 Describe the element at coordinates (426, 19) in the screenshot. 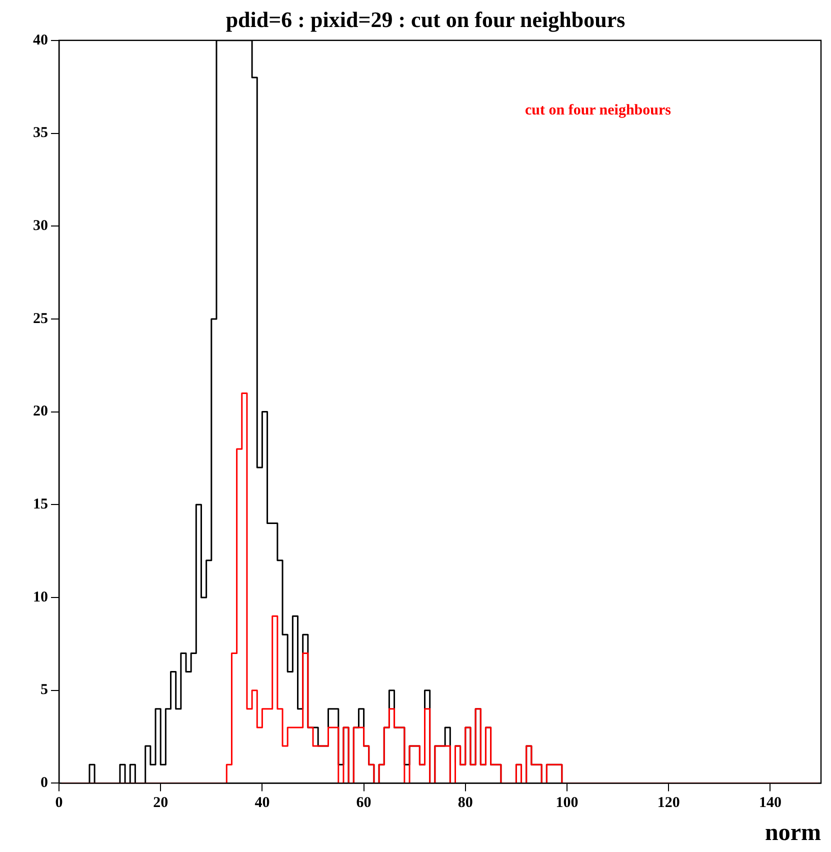

I see `chart-title: pdid=6 : pixid=29 : cut on four neighbours` at that location.